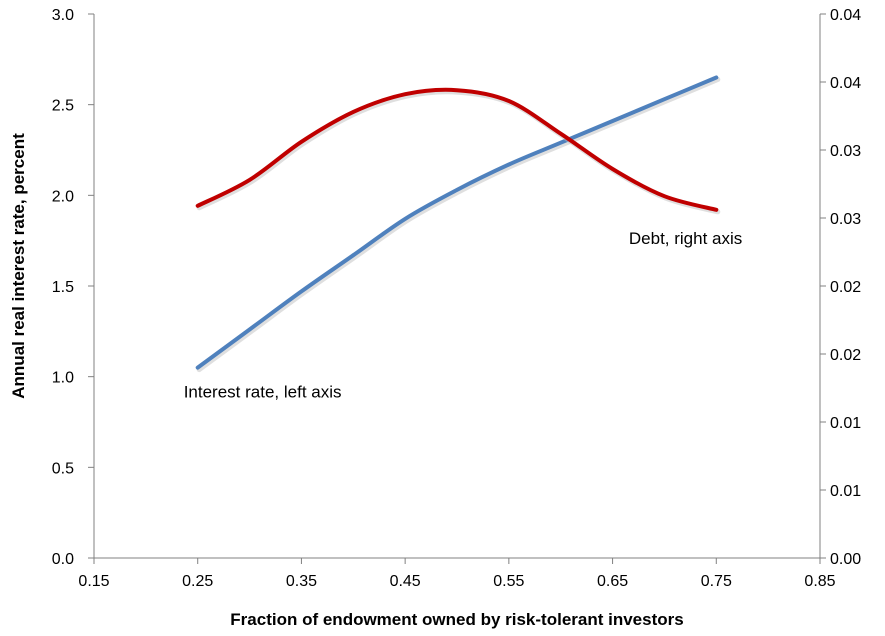 This screenshot has width=885, height=636. What do you see at coordinates (263, 392) in the screenshot?
I see `annotation-interest-rate: Interest rate, left axis` at bounding box center [263, 392].